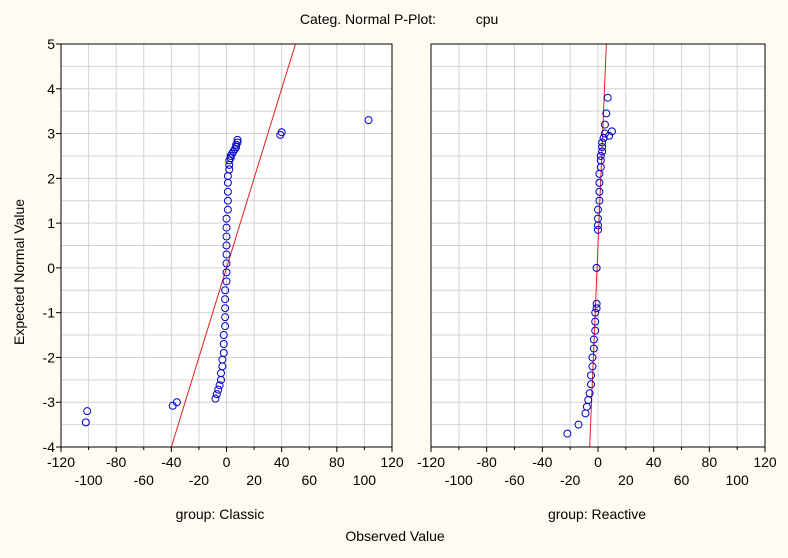  What do you see at coordinates (49, 357) in the screenshot?
I see `y-tick-label: -2` at bounding box center [49, 357].